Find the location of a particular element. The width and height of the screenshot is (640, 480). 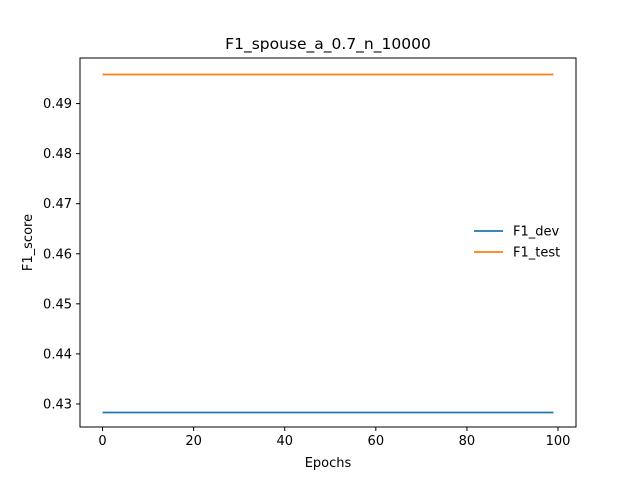

x-tick-label: 60 is located at coordinates (376, 441).